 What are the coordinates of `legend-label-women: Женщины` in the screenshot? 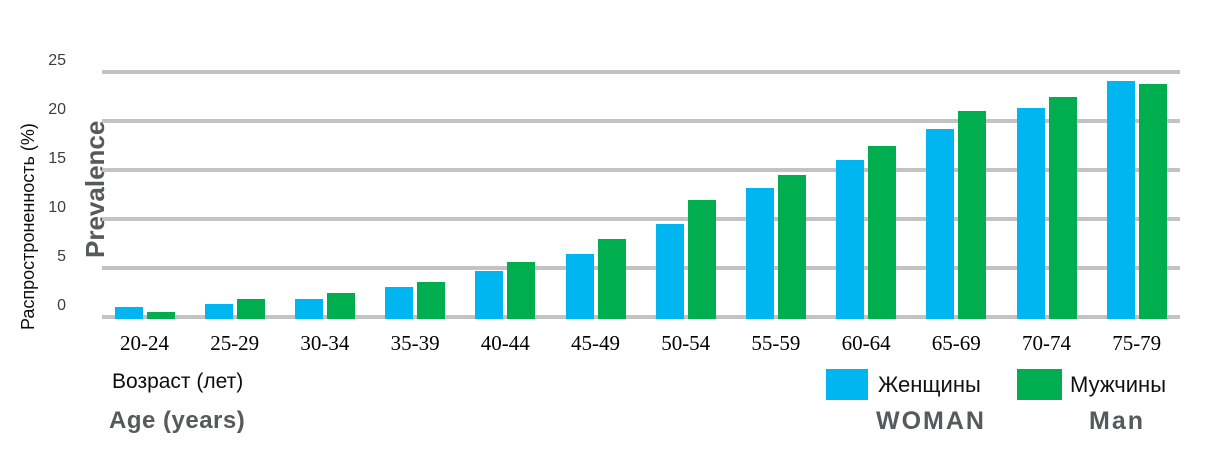 It's located at (929, 384).